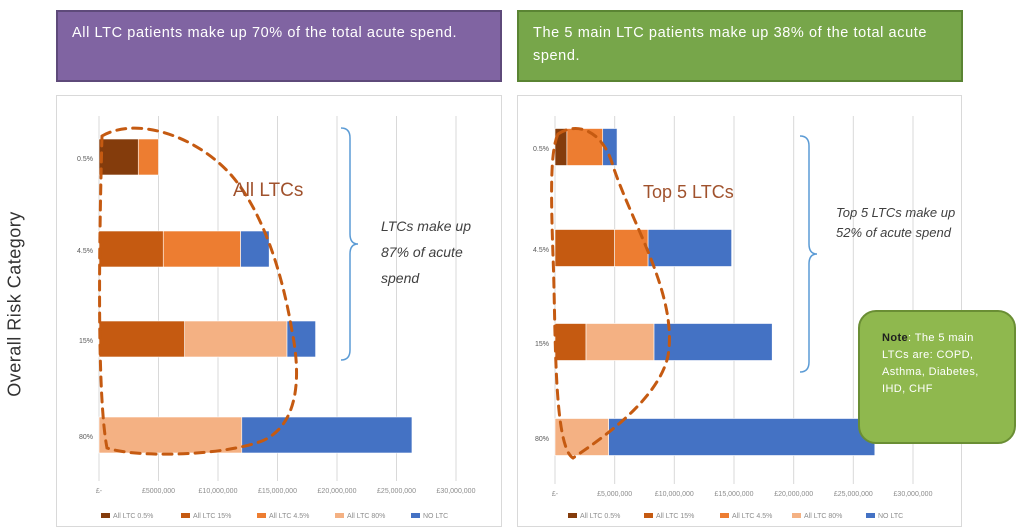  Describe the element at coordinates (422, 252) in the screenshot. I see `annotation-text: 87% of acute` at that location.